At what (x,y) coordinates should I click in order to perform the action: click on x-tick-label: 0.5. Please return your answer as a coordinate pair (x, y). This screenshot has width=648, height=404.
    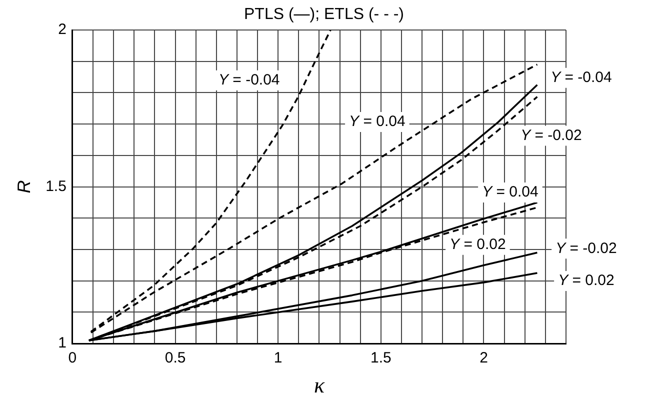
    Looking at the image, I should click on (175, 358).